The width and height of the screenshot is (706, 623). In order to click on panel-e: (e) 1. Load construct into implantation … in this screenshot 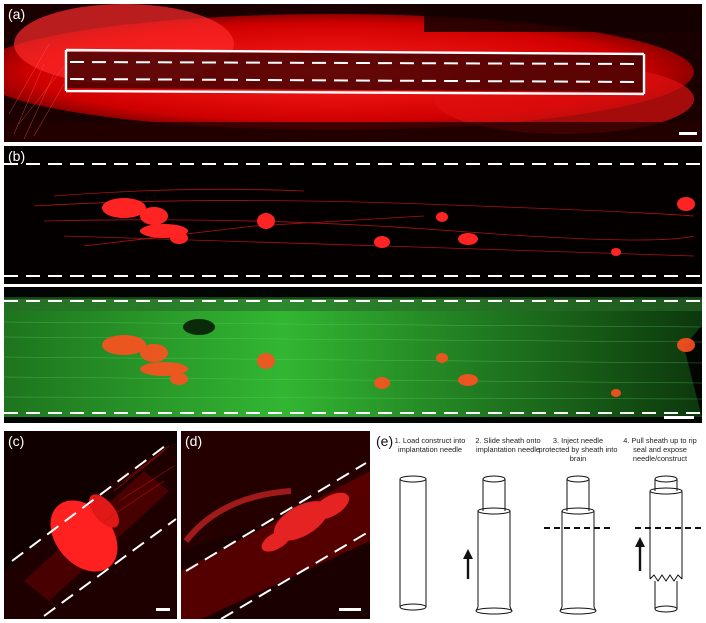, I will do `click(538, 526)`.